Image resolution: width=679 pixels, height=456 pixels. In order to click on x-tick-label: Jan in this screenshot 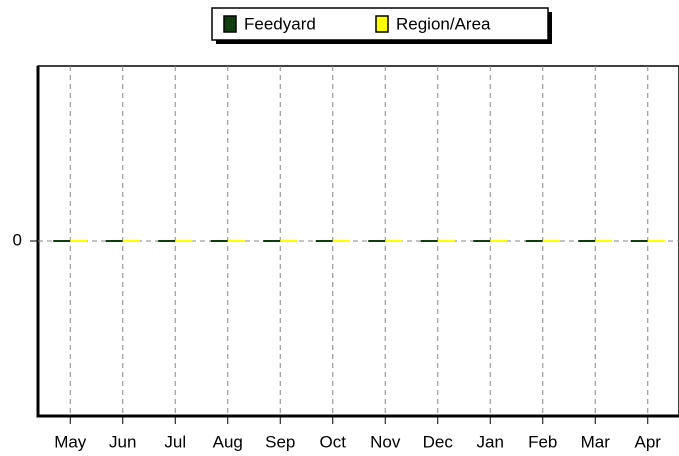, I will do `click(490, 441)`.